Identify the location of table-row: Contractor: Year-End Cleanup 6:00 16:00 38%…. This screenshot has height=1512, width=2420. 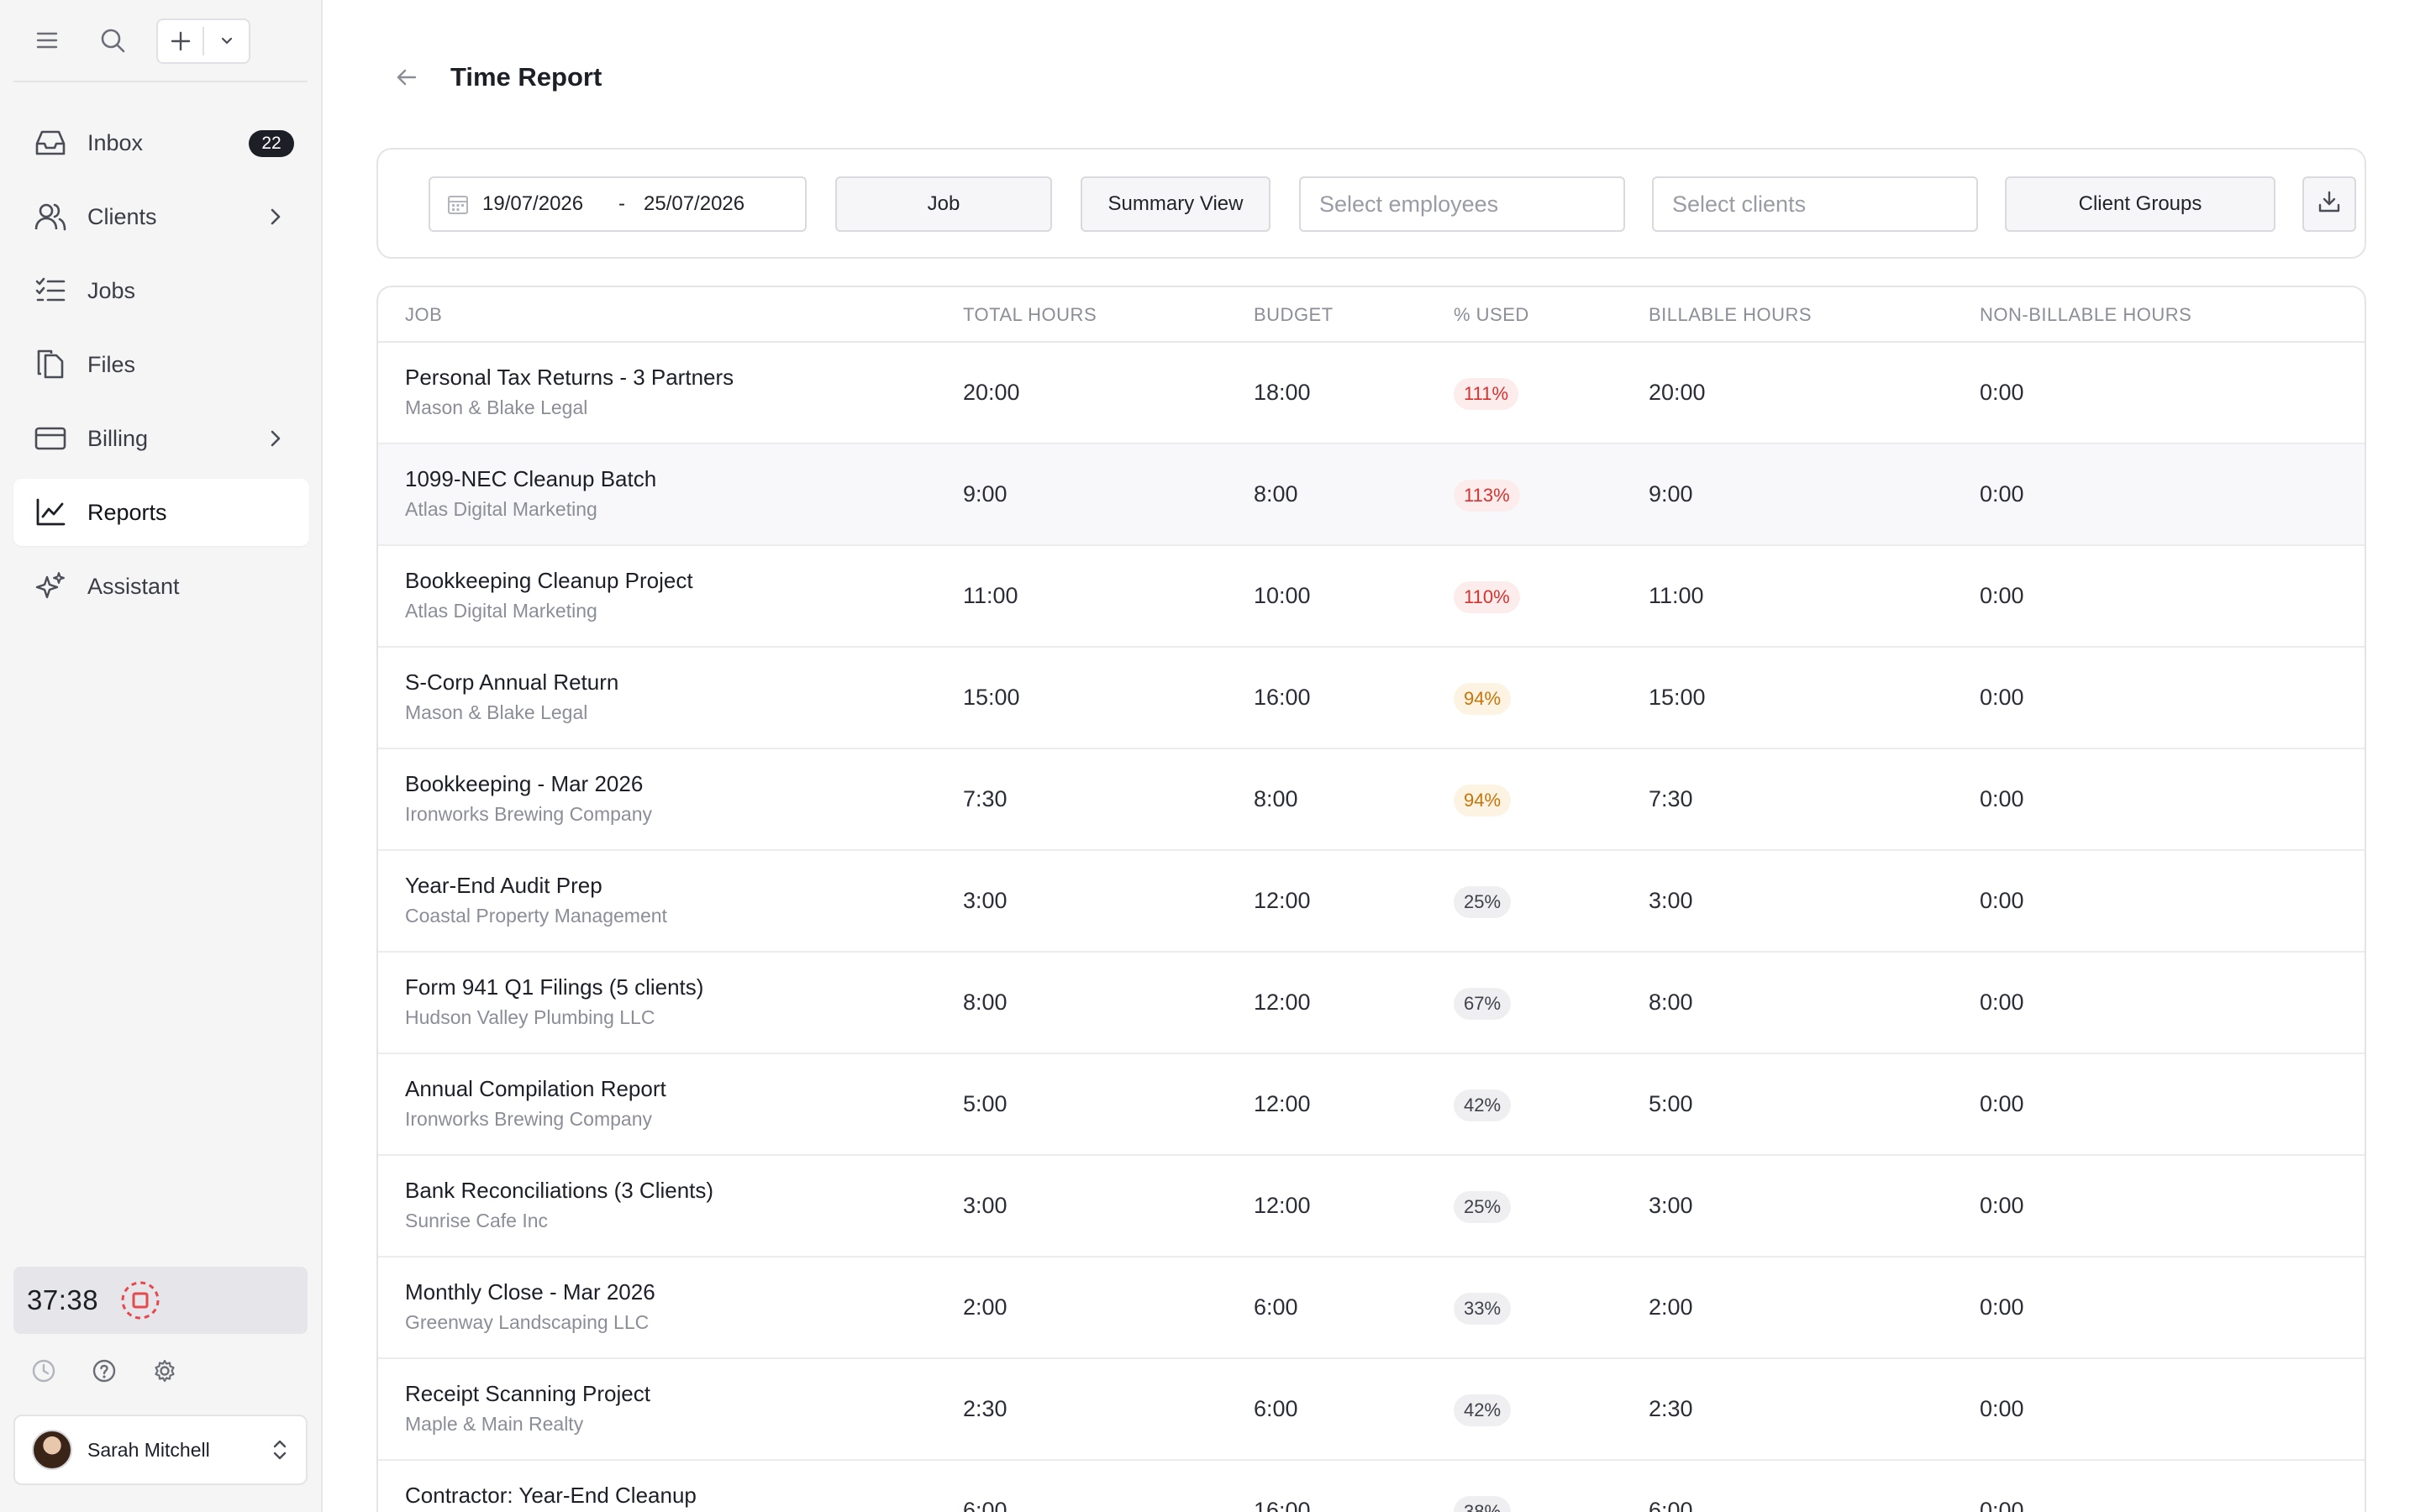
(1372, 1486).